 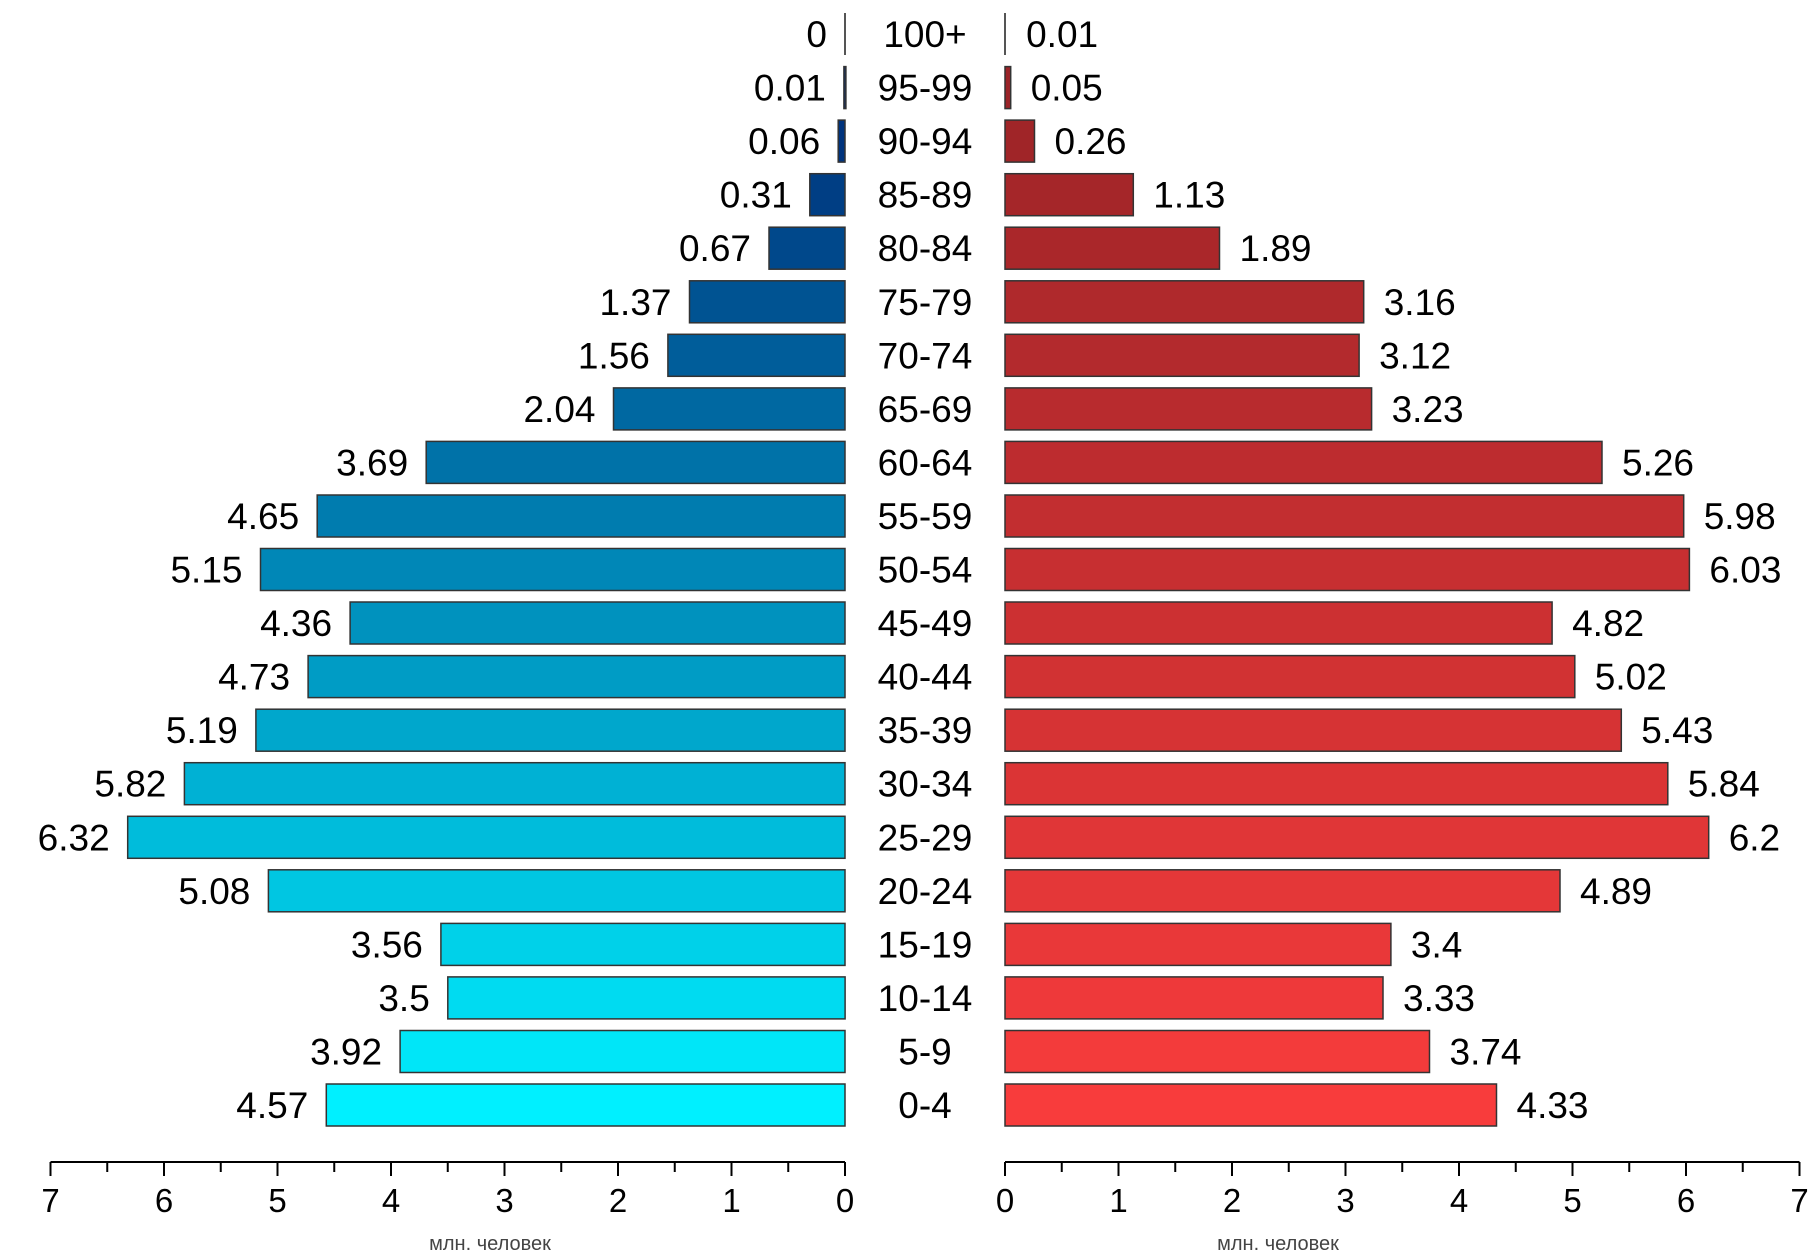 What do you see at coordinates (254, 677) in the screenshot?
I see `male-value-label: 4.73` at bounding box center [254, 677].